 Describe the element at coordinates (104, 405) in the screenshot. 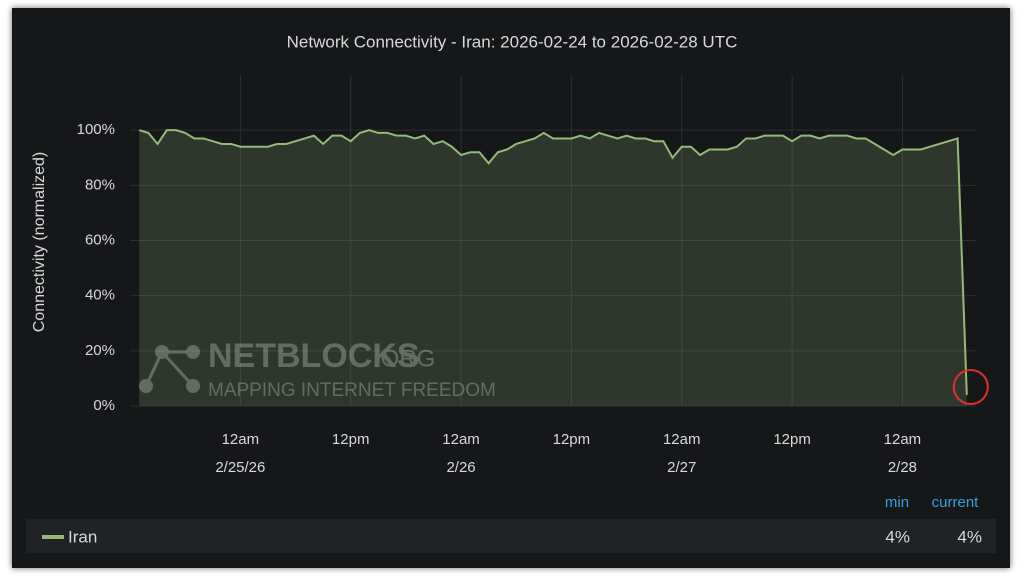

I see `y-tick-label: 0%` at that location.